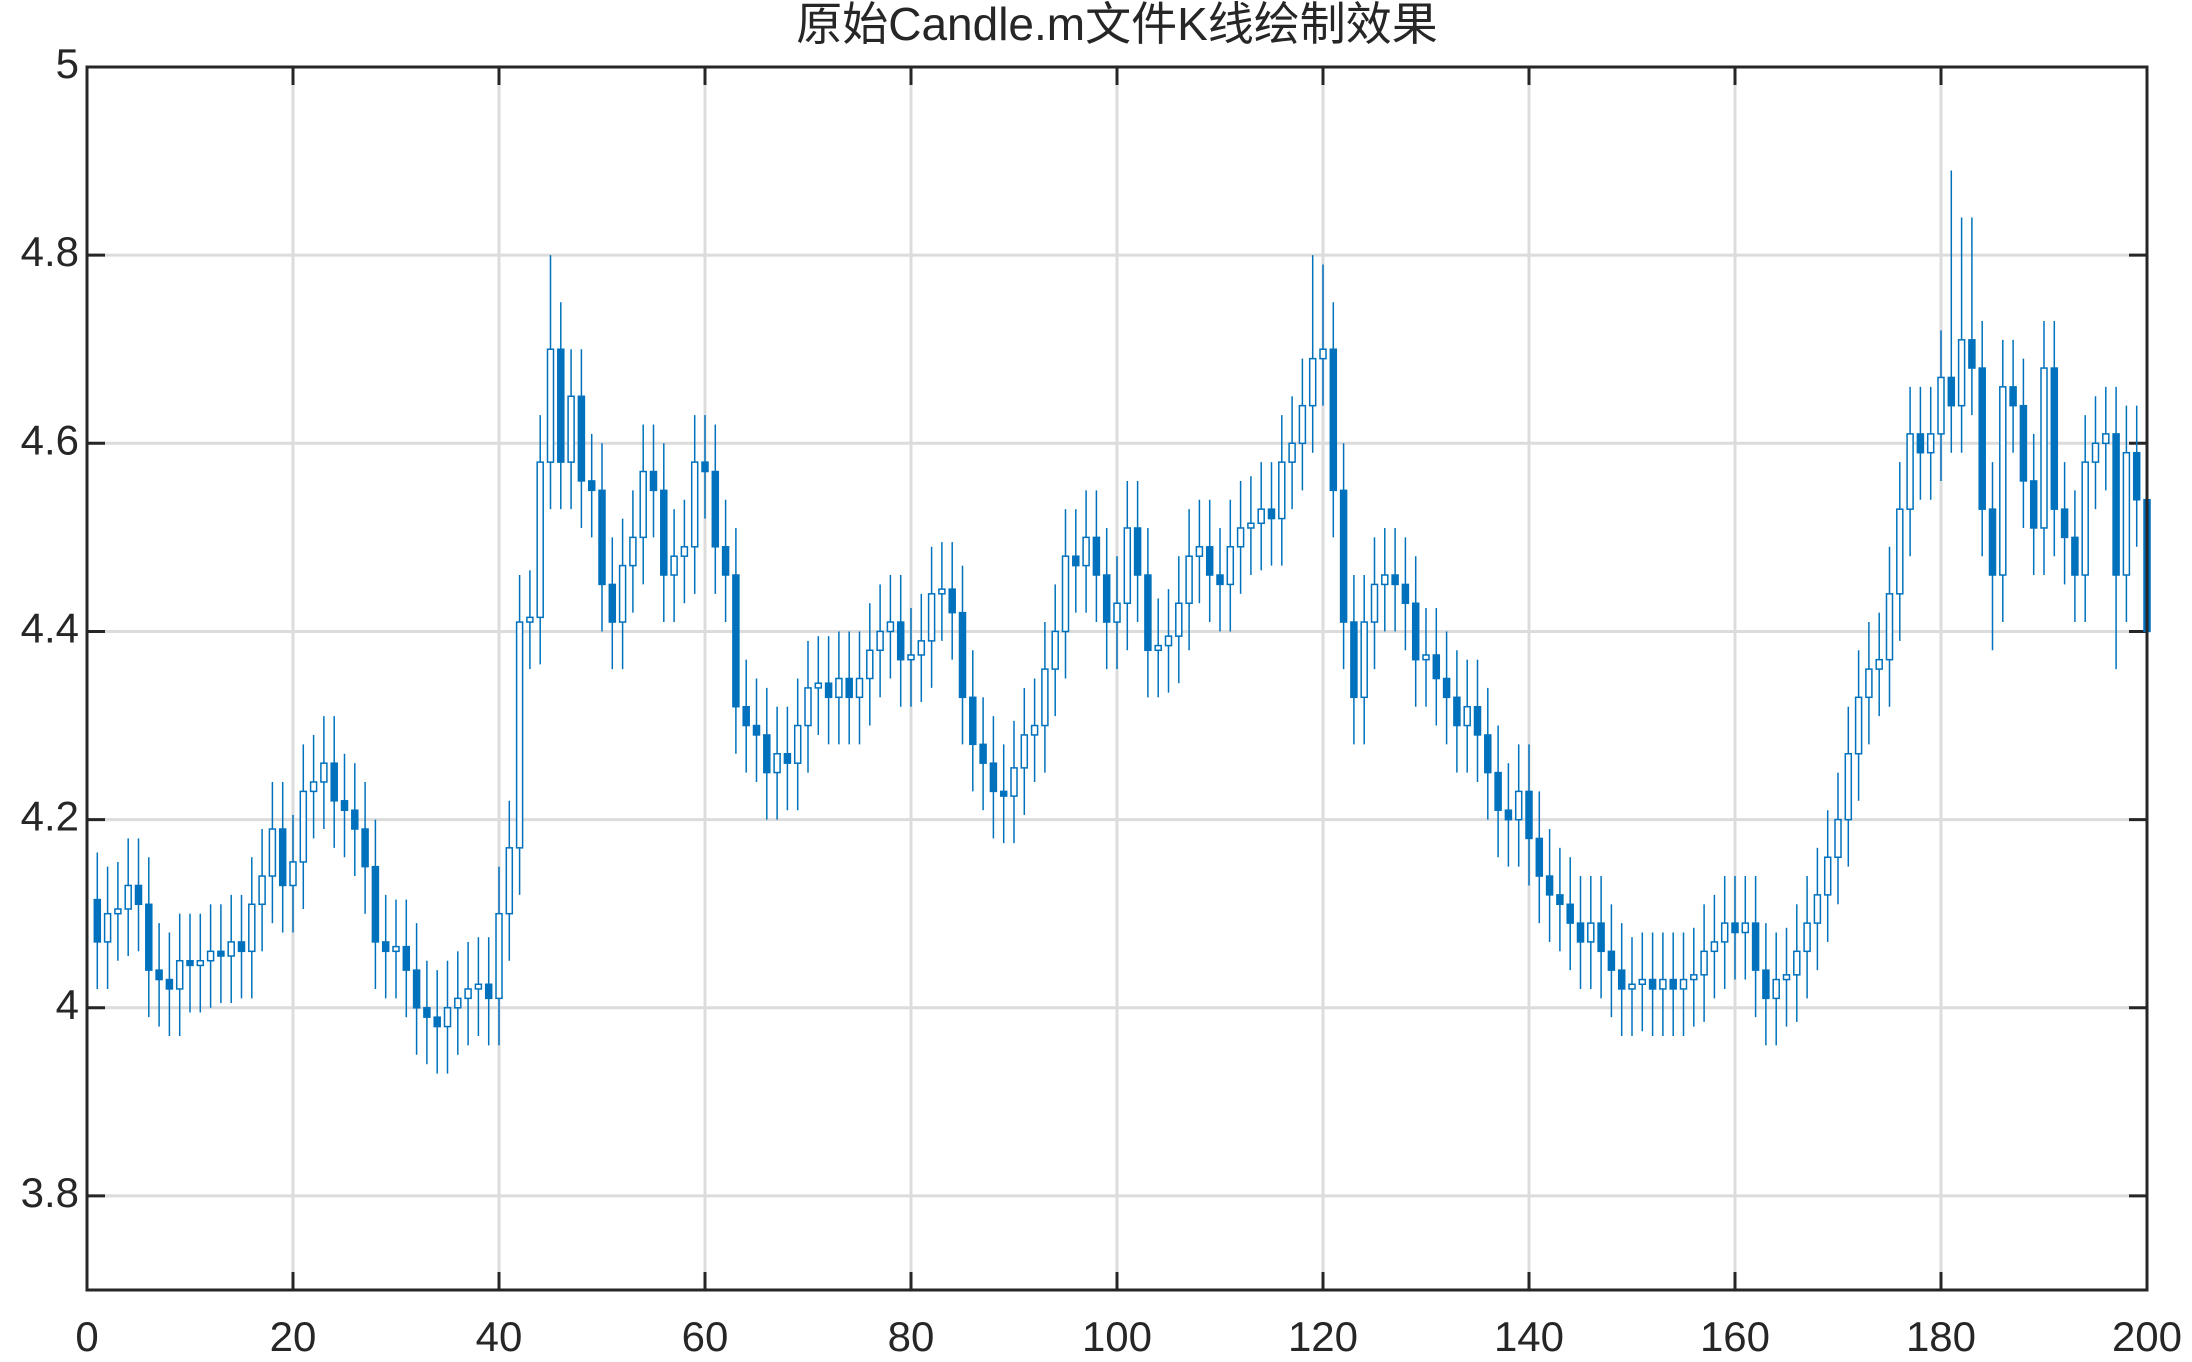 This screenshot has width=2192, height=1362. What do you see at coordinates (1117, 1336) in the screenshot?
I see `x-tick-label: 100` at bounding box center [1117, 1336].